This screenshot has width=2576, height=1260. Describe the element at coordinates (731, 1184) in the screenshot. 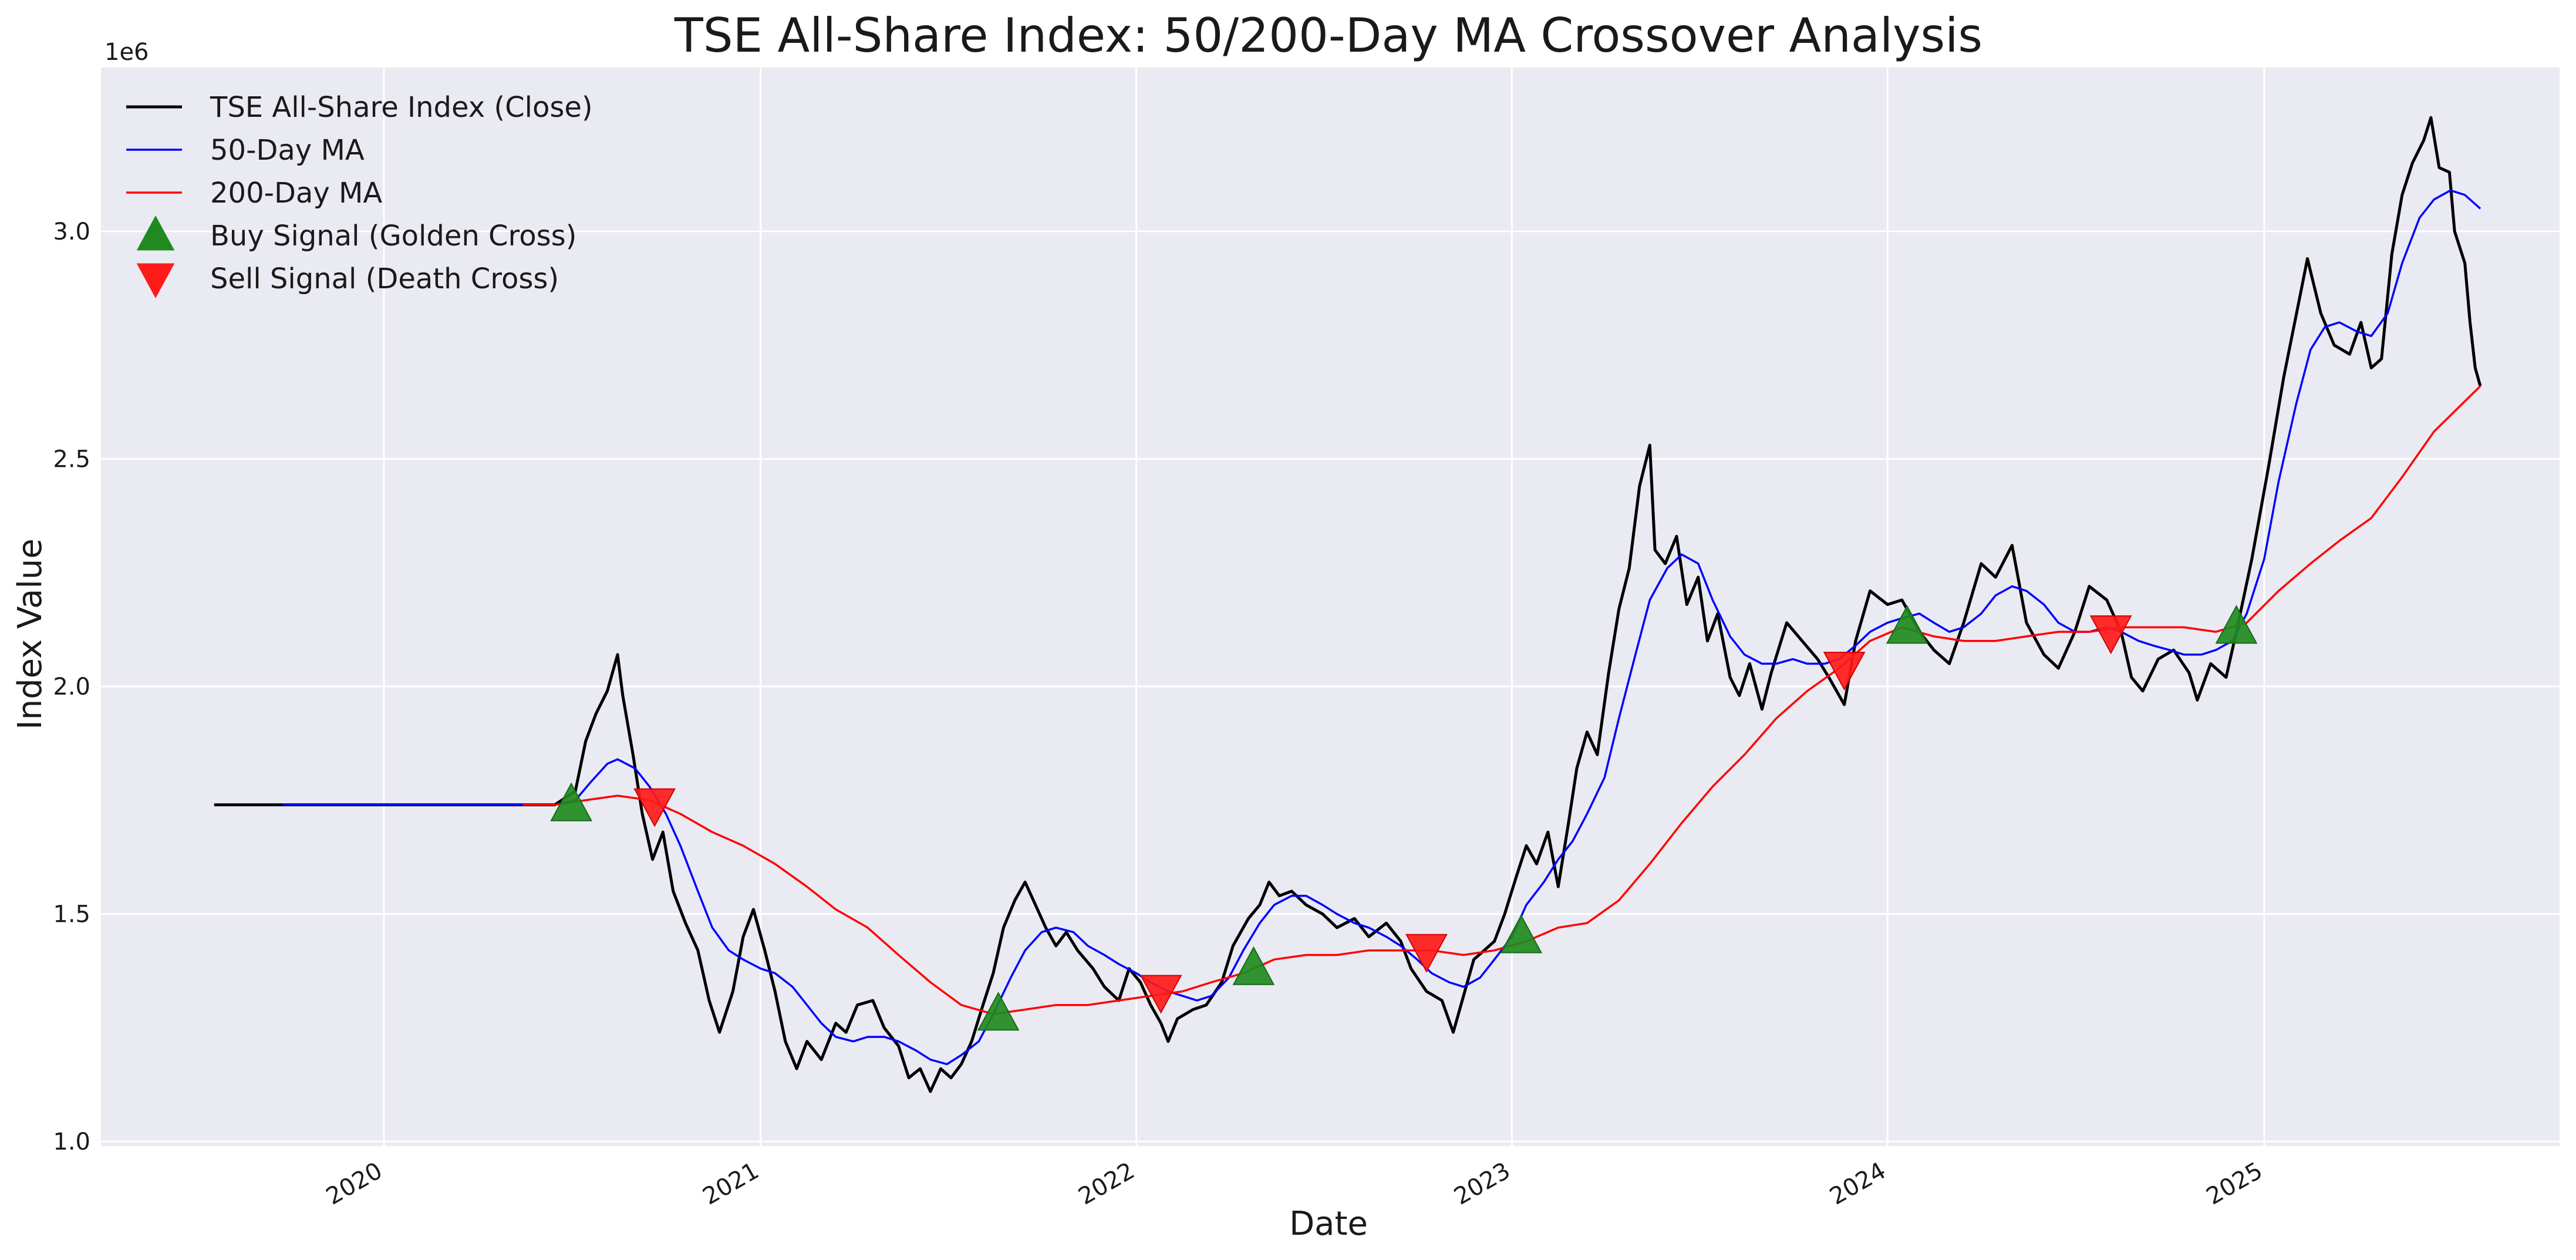

I see `x-tick-label: 2021` at that location.